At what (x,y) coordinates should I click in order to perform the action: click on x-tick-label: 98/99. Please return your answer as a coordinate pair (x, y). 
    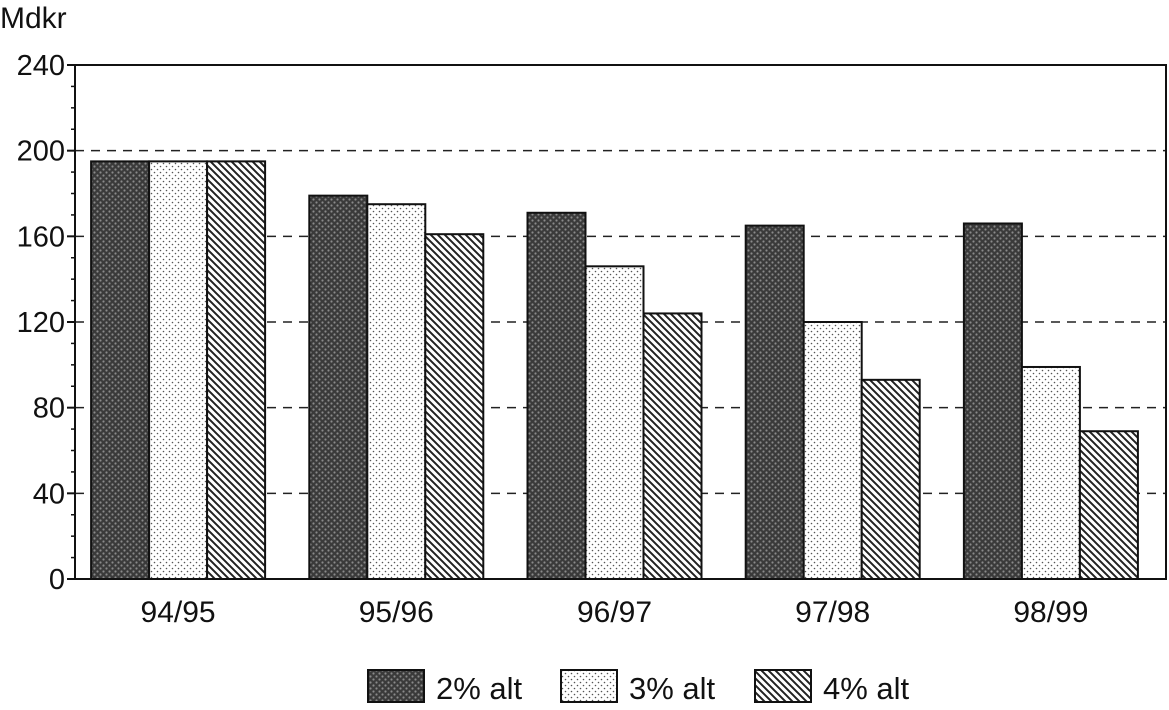
    Looking at the image, I should click on (1050, 612).